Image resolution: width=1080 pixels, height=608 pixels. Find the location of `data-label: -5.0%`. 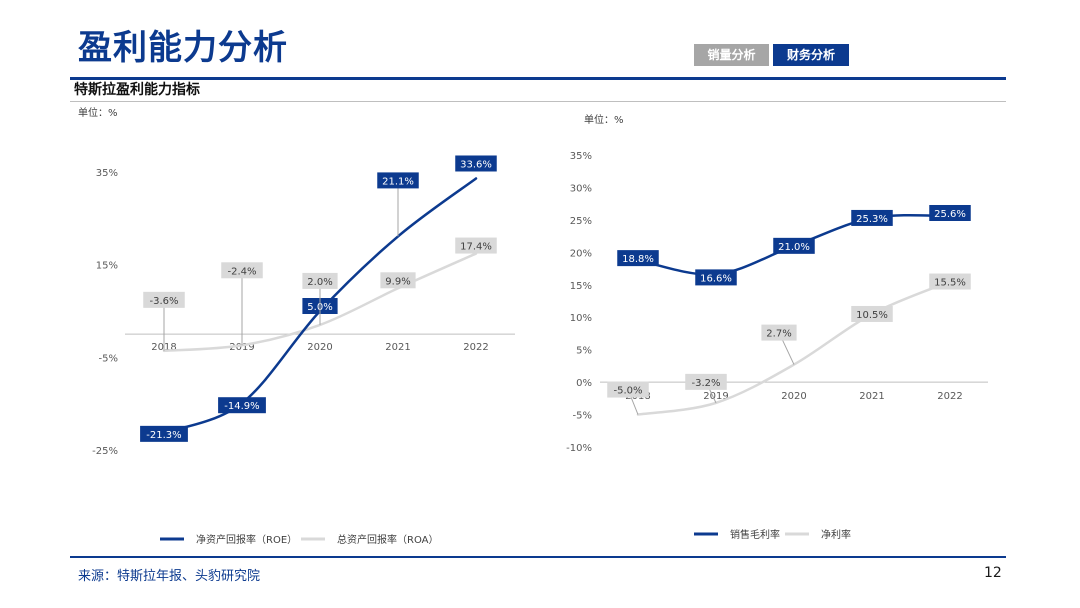

data-label: -5.0% is located at coordinates (627, 391).